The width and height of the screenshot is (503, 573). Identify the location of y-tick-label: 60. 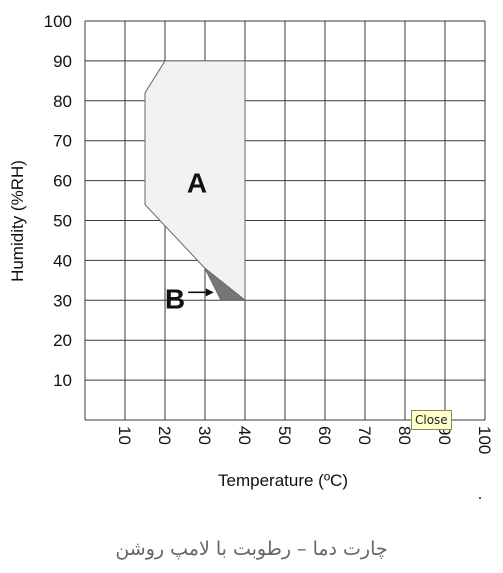
(62, 181).